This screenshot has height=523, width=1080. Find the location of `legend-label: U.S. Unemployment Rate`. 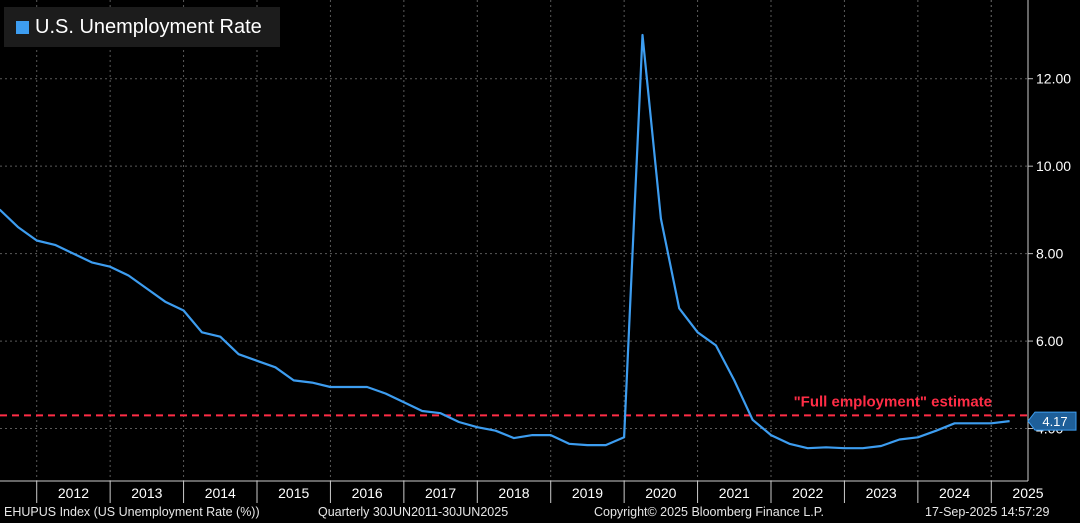

legend-label: U.S. Unemployment Rate is located at coordinates (148, 26).